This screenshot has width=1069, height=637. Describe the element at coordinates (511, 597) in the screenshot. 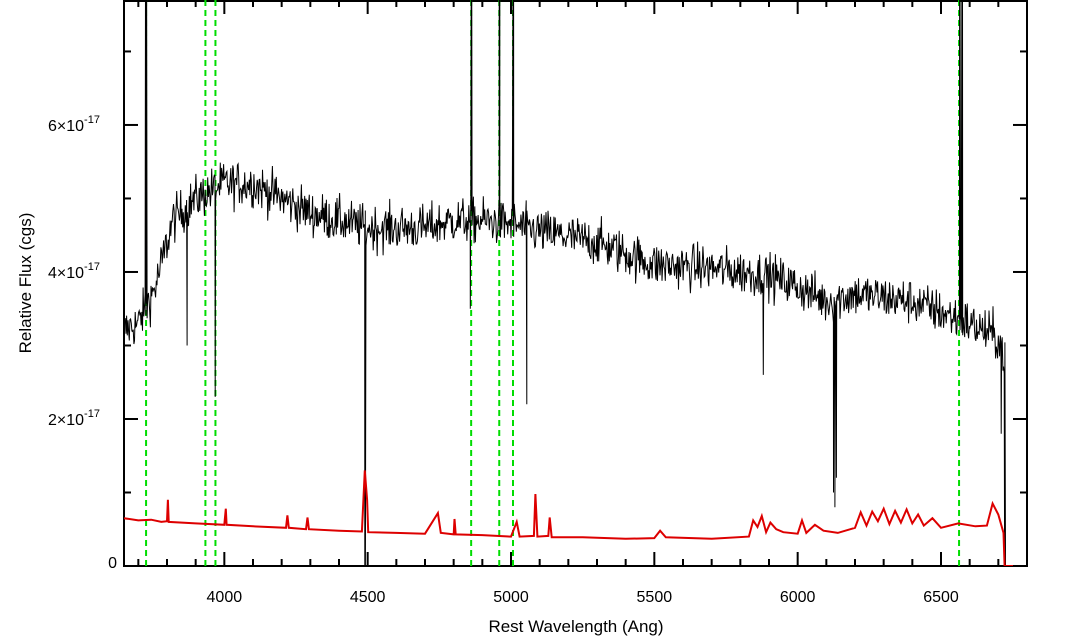

I see `x-tick-label: 5000` at that location.